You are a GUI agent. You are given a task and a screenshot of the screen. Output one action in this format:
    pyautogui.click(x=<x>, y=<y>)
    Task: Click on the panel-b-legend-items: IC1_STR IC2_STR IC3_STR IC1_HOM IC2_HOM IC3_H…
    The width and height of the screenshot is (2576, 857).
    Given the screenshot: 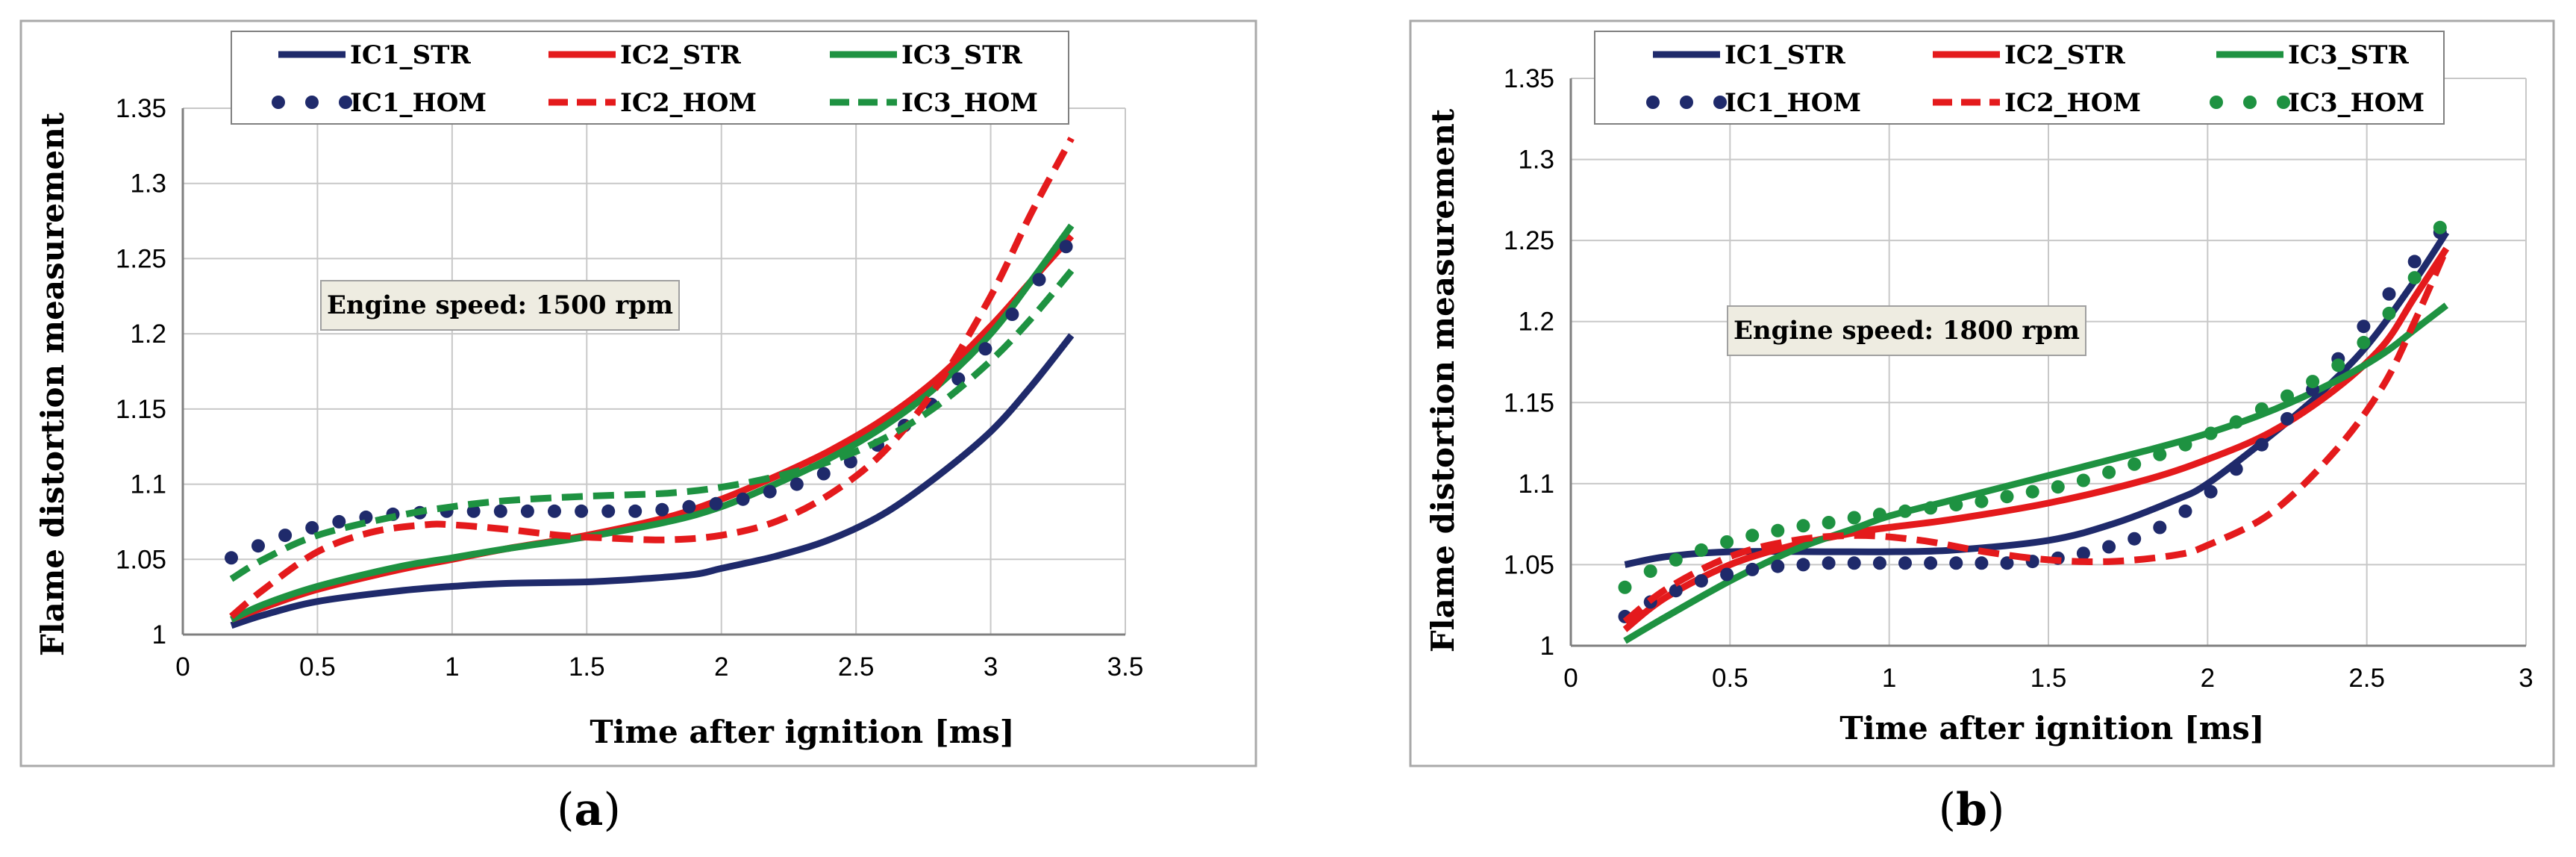 What is the action you would take?
    pyautogui.click(x=2035, y=79)
    